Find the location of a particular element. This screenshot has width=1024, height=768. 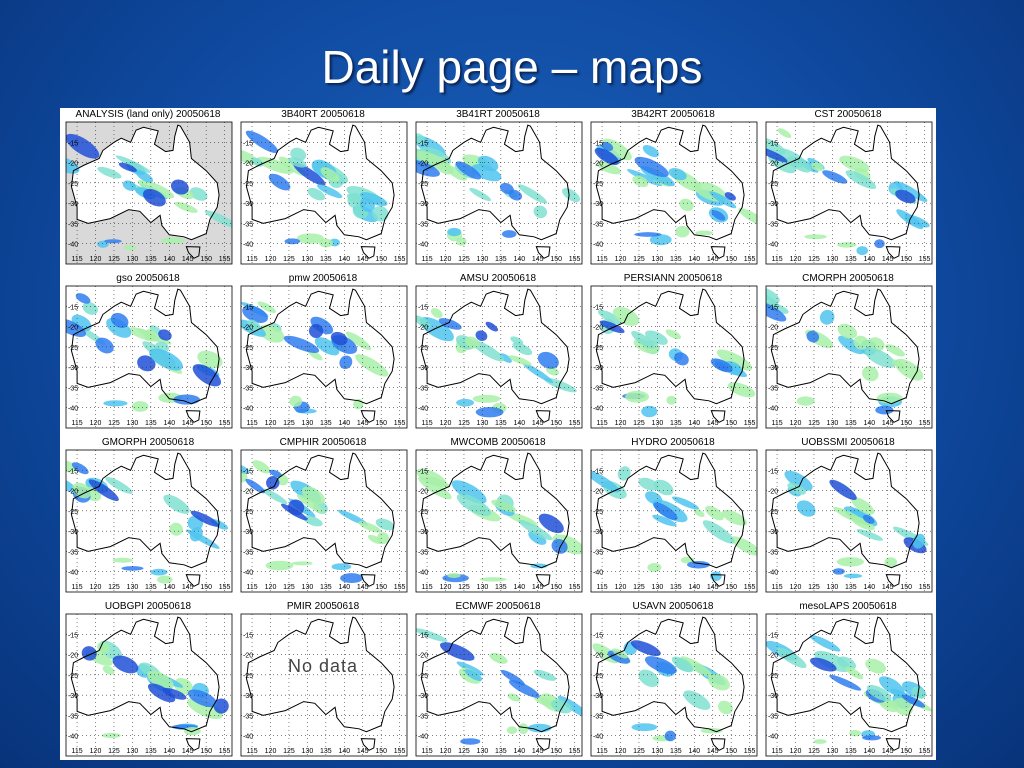

panel-title: CMPHIR 20050618 is located at coordinates (323, 442).